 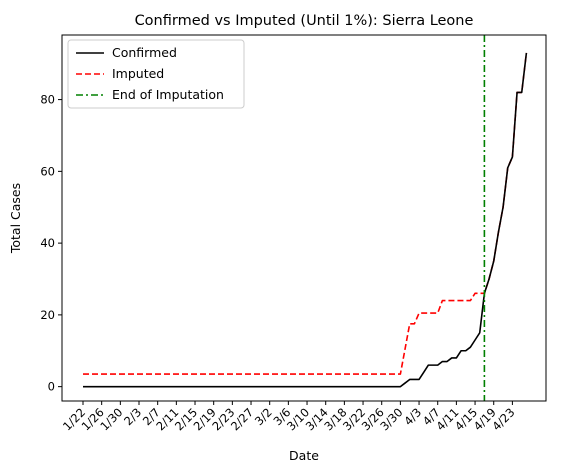 I want to click on y-tick-label: 0, so click(x=51, y=387).